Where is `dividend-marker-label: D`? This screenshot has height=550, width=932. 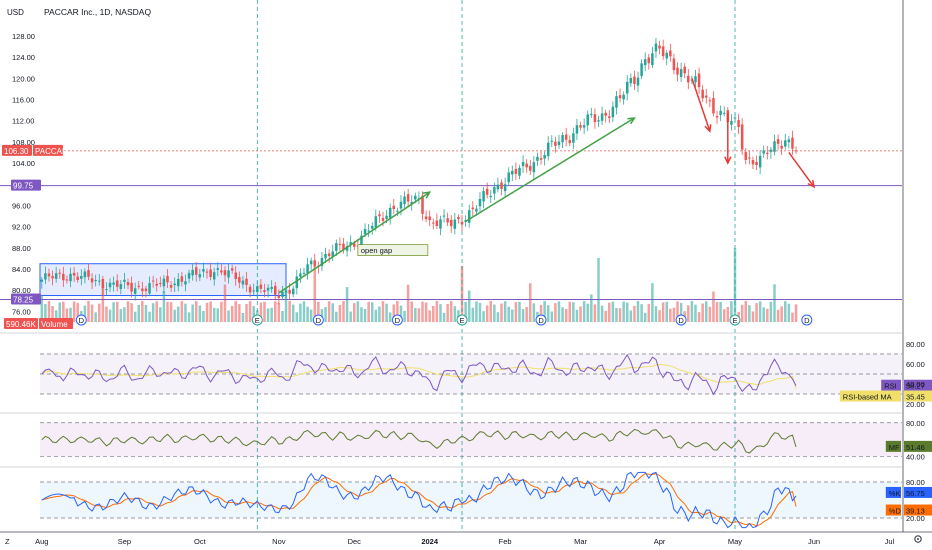
dividend-marker-label: D is located at coordinates (807, 320).